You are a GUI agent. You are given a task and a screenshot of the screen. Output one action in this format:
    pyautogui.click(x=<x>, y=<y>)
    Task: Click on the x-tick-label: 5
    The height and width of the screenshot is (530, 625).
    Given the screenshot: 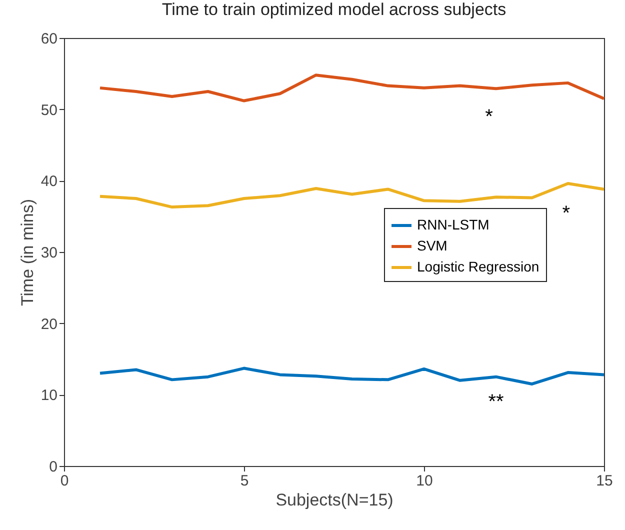 What is the action you would take?
    pyautogui.click(x=244, y=481)
    